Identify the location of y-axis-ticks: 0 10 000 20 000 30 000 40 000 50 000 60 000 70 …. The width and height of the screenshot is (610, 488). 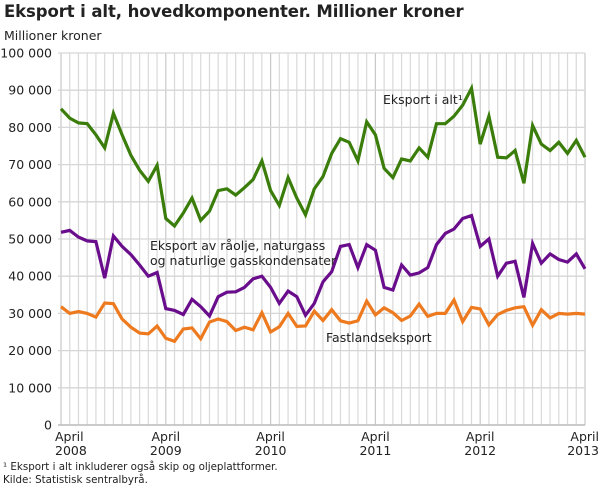
(26, 239).